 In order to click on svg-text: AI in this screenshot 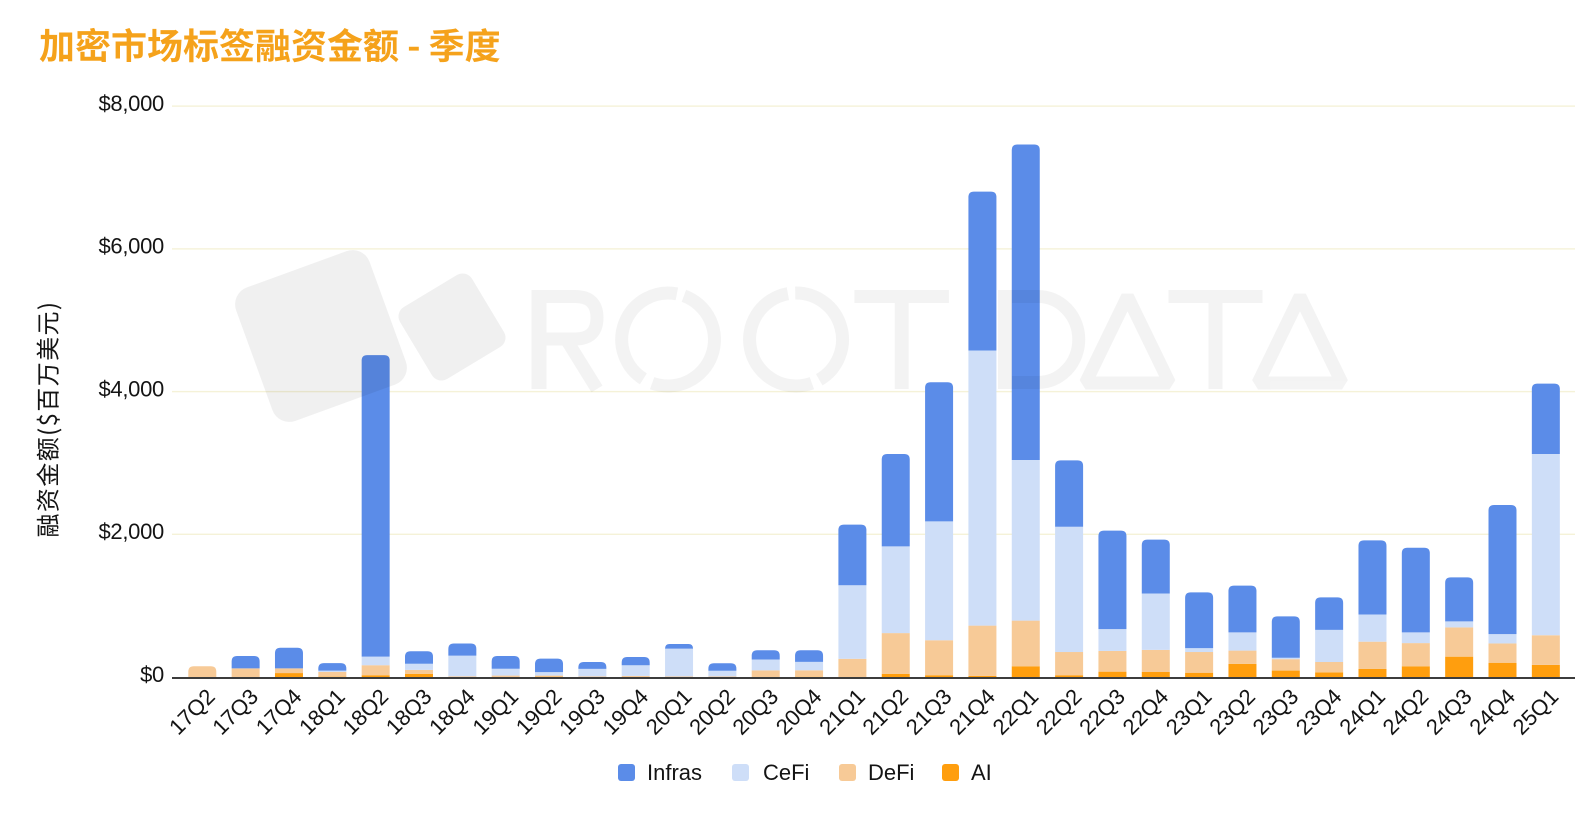, I will do `click(981, 772)`.